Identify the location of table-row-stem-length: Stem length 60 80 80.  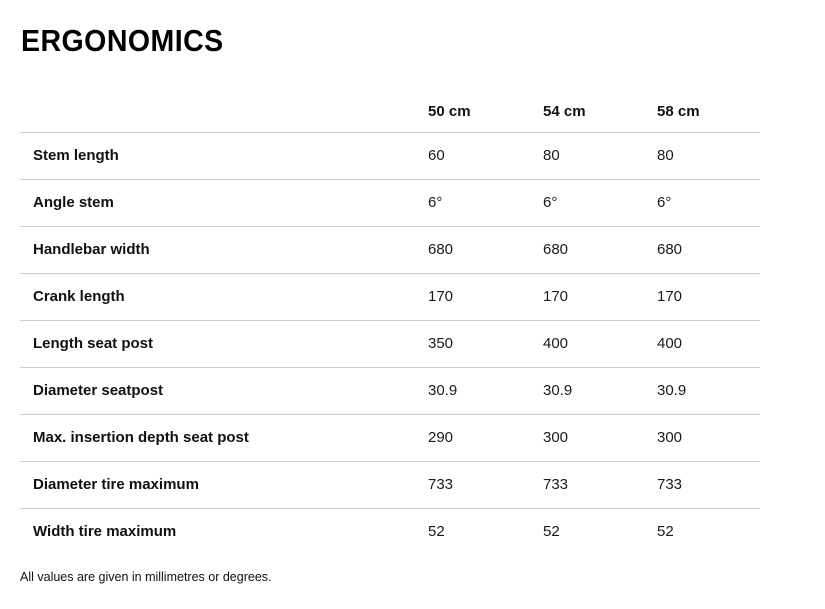
(390, 155).